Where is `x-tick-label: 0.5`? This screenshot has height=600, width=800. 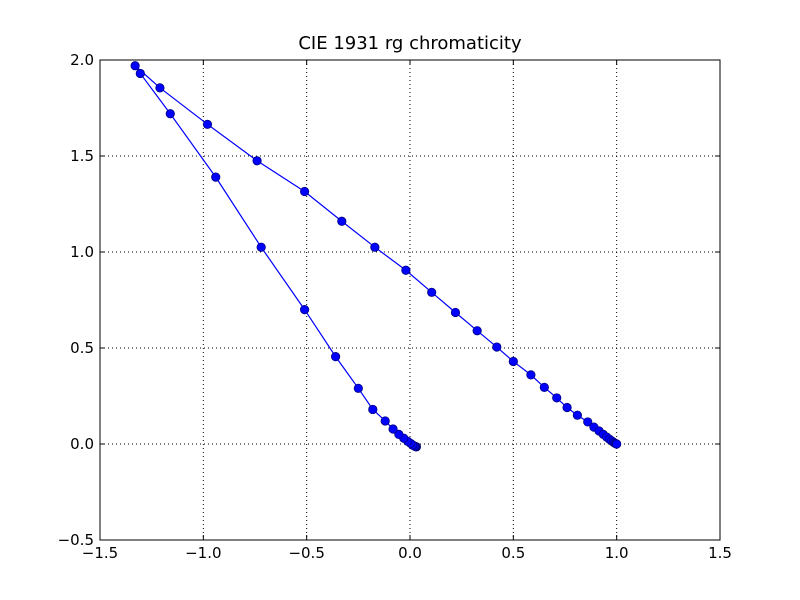 x-tick-label: 0.5 is located at coordinates (513, 553).